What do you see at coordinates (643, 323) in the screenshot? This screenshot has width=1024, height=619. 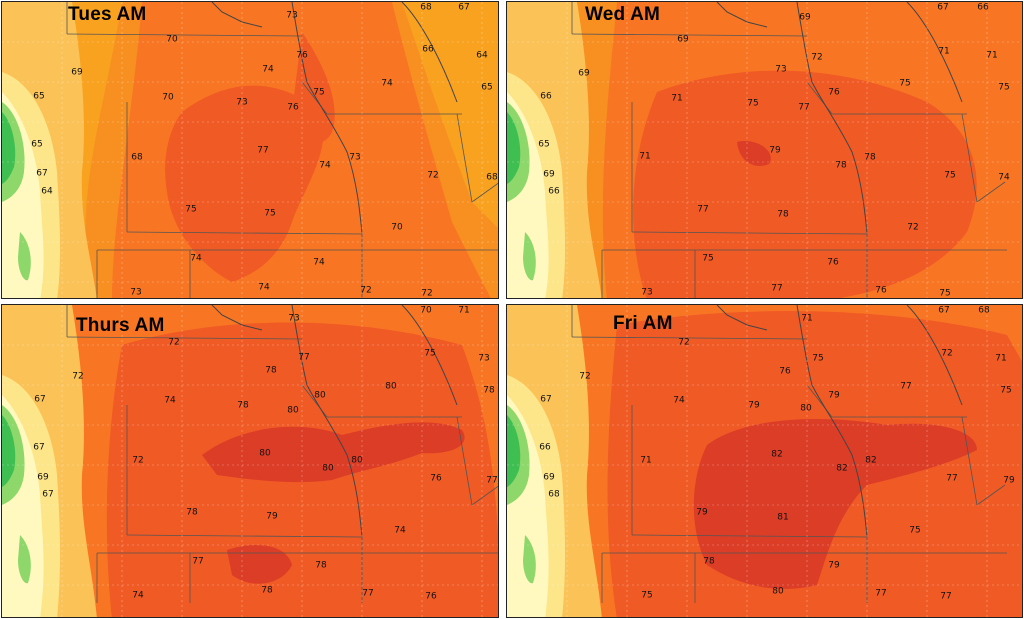 I see `panel-title: Fri AM` at bounding box center [643, 323].